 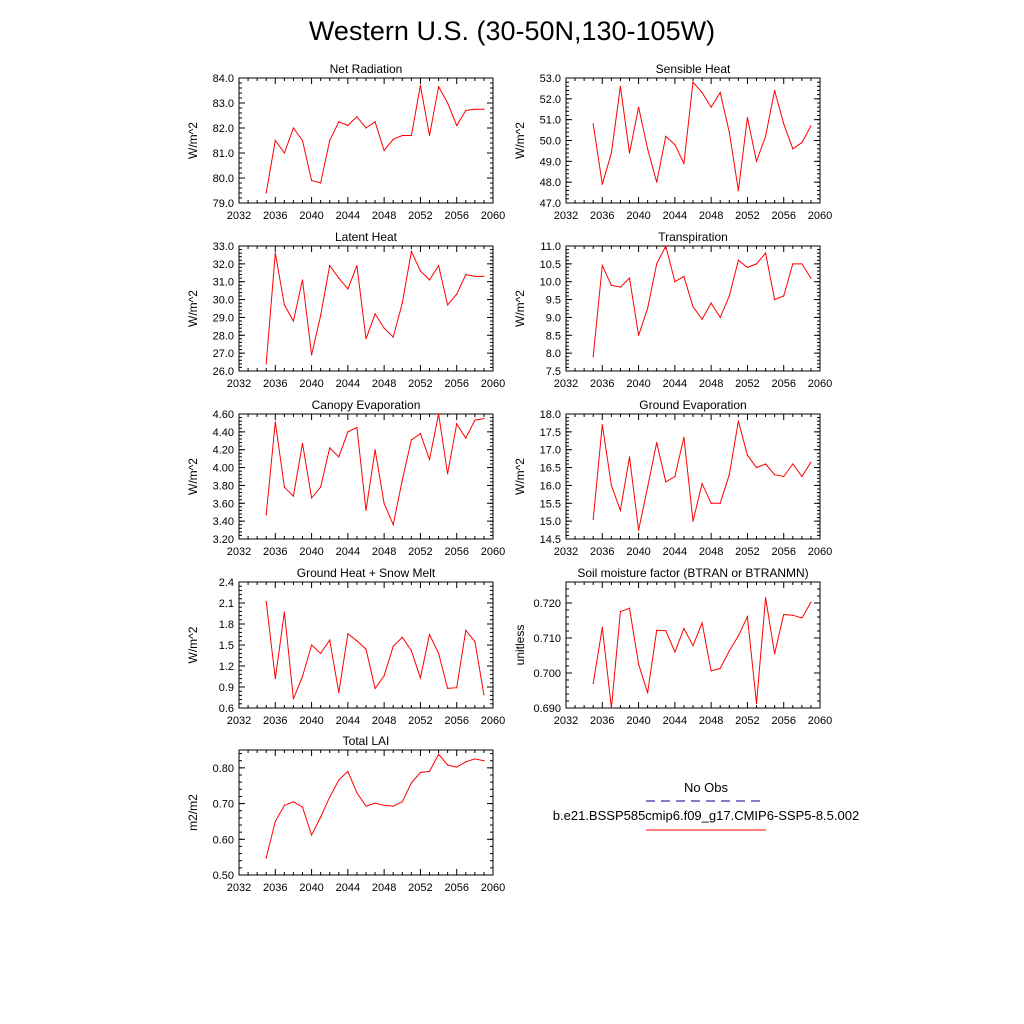 What do you see at coordinates (366, 573) in the screenshot?
I see `panel-title: Ground Heat + Snow Melt` at bounding box center [366, 573].